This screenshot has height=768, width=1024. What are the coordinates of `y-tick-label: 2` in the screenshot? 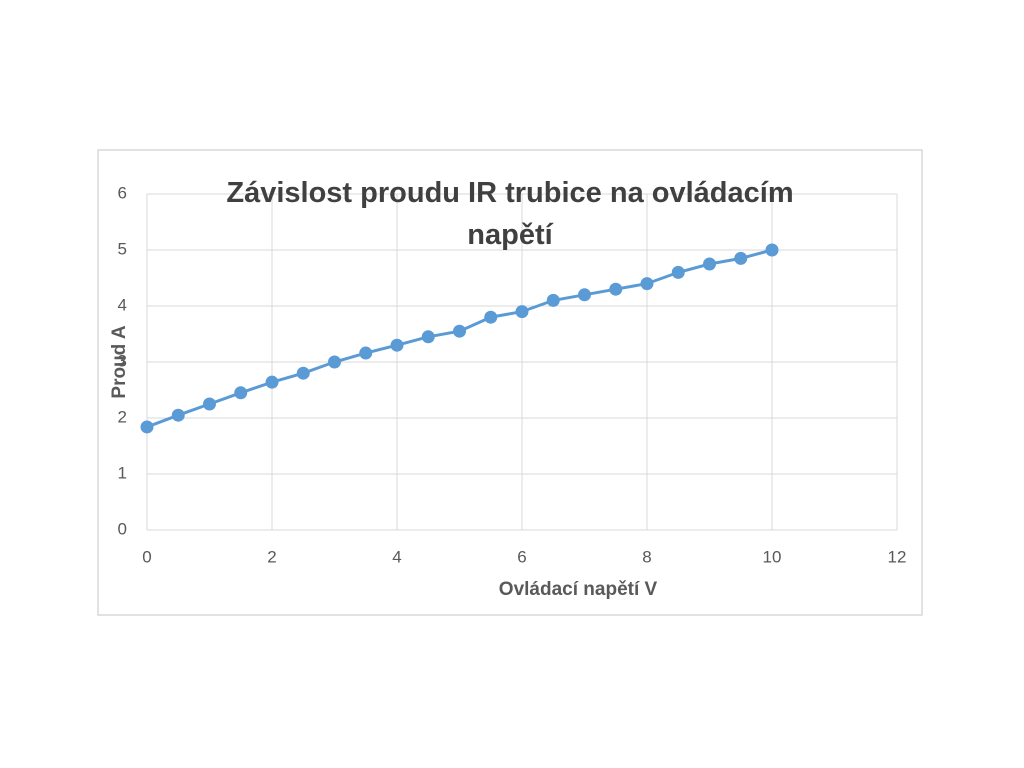 It's located at (122, 416).